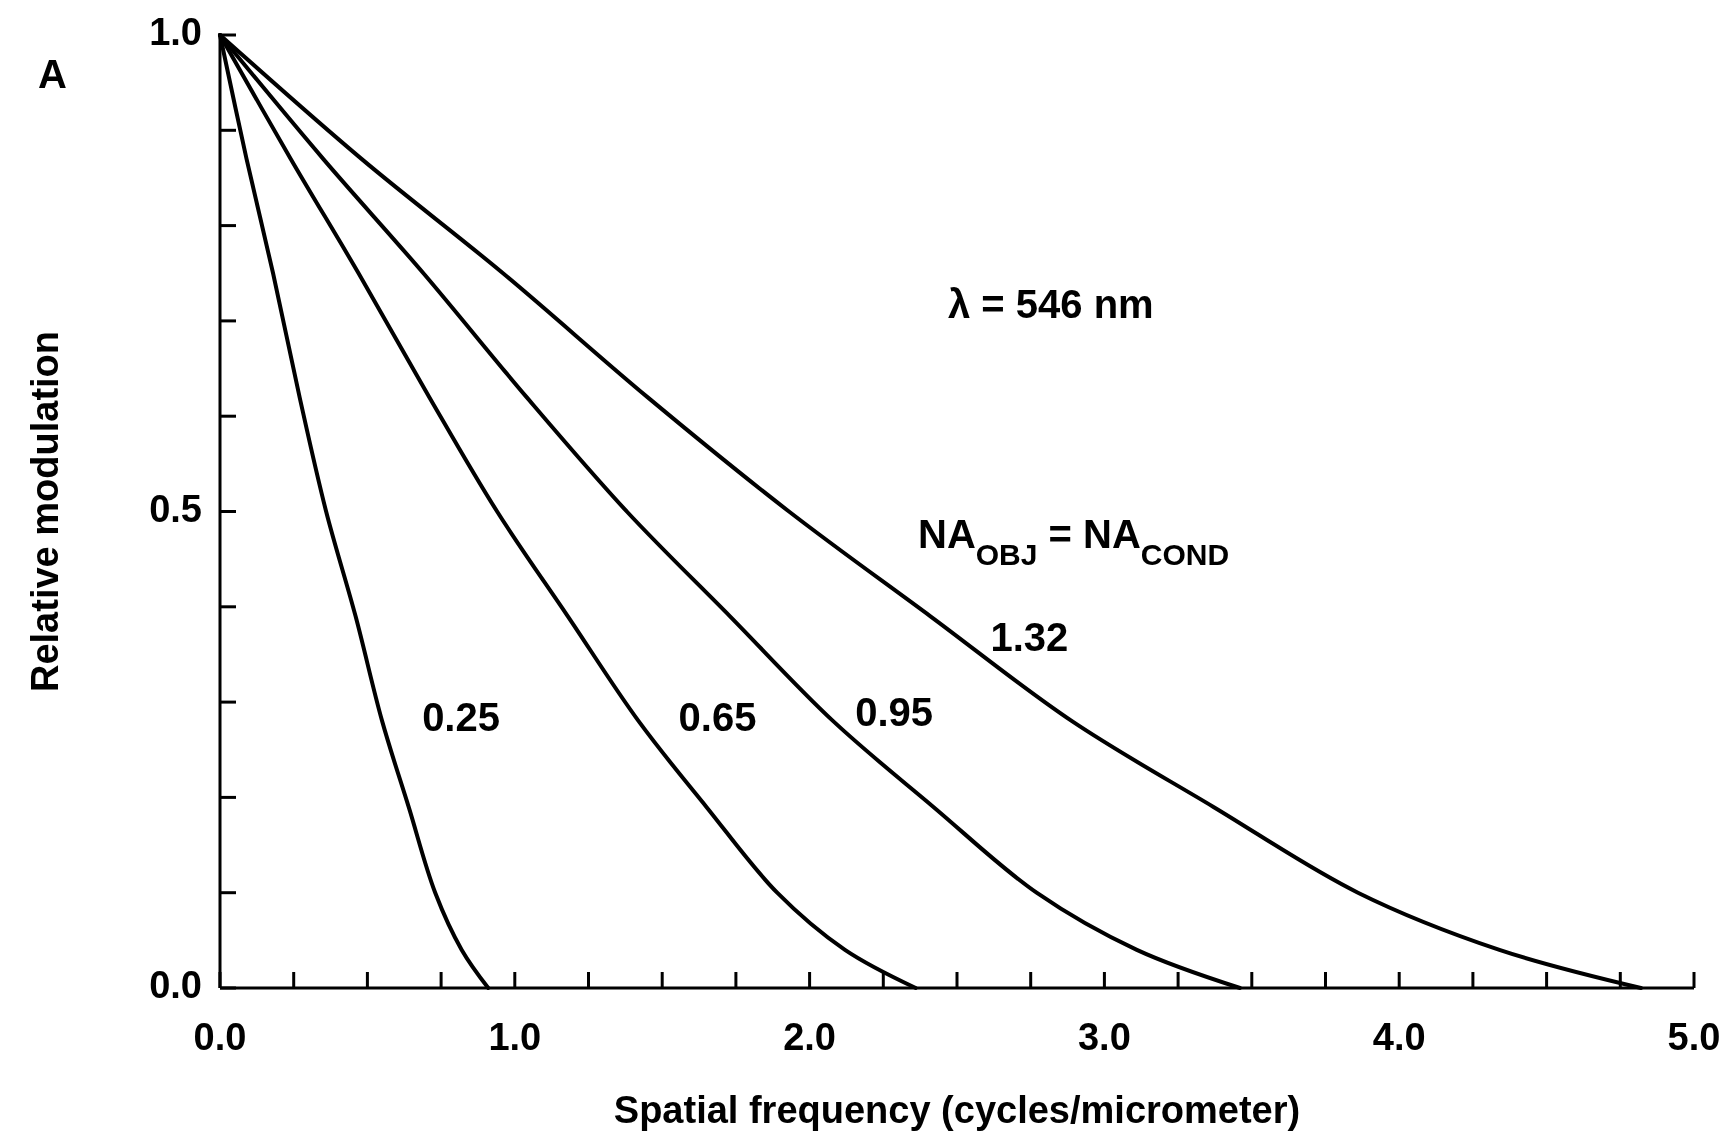 The height and width of the screenshot is (1140, 1733). I want to click on y-tick-label: 0.5, so click(175, 508).